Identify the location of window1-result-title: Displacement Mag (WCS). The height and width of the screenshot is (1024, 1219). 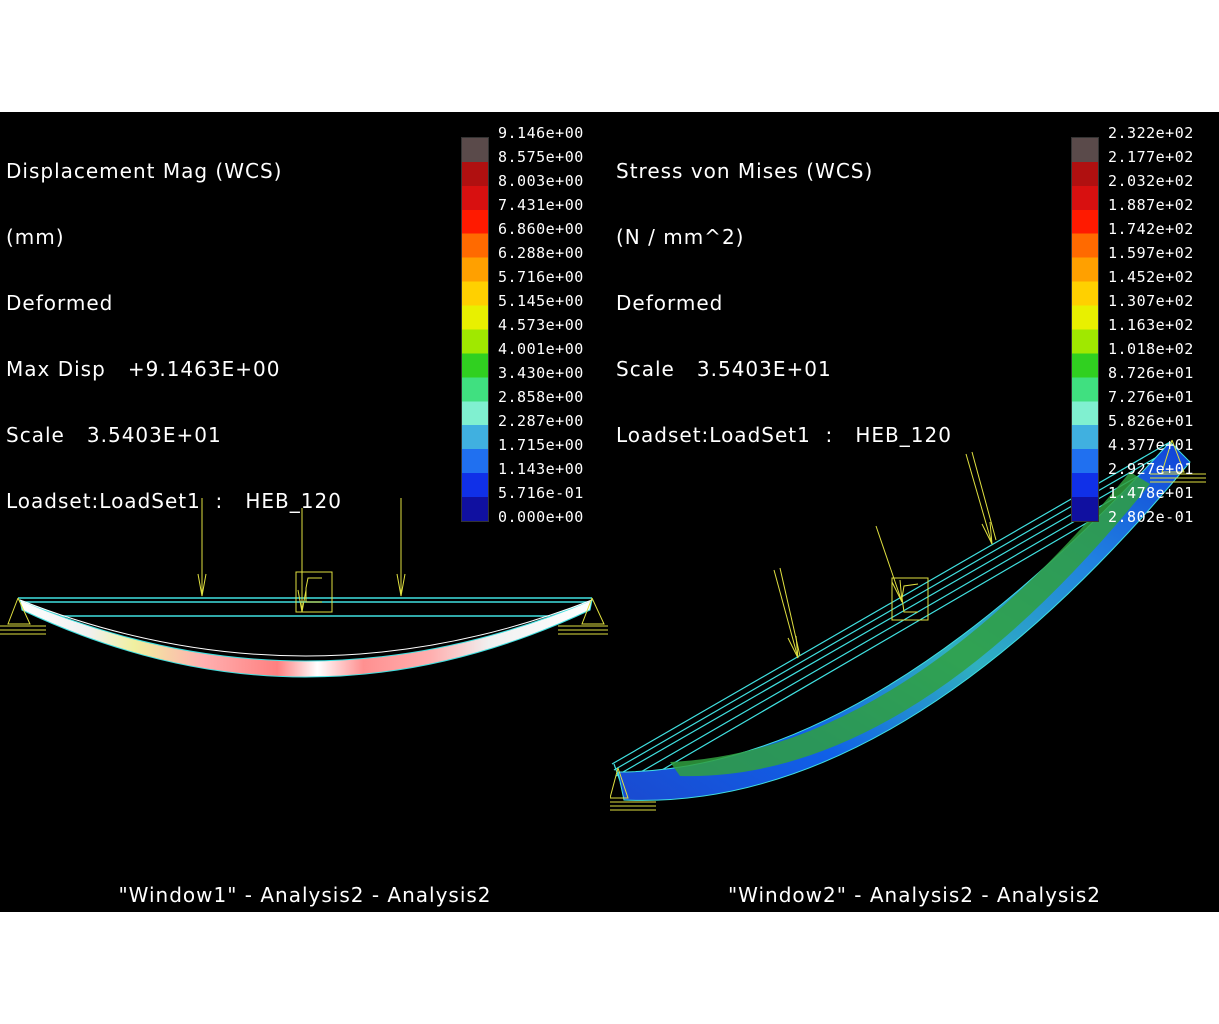
(144, 171).